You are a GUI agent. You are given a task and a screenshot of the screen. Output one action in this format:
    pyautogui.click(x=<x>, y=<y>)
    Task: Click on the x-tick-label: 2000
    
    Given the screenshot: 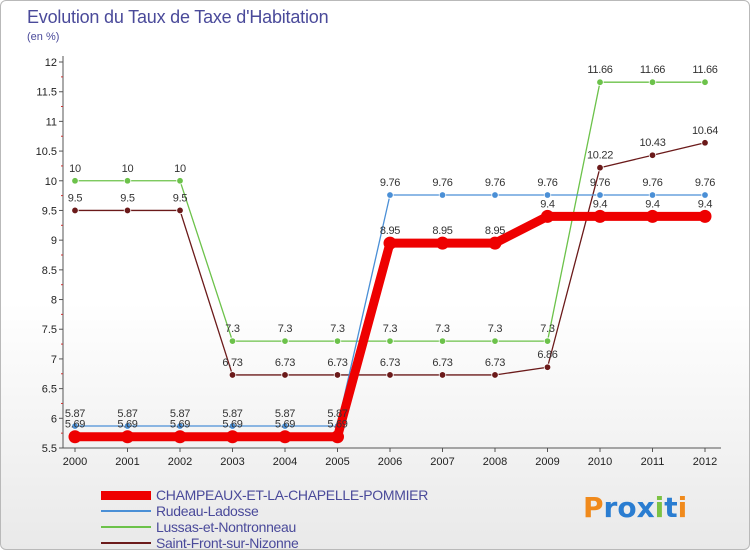 What is the action you would take?
    pyautogui.click(x=75, y=462)
    